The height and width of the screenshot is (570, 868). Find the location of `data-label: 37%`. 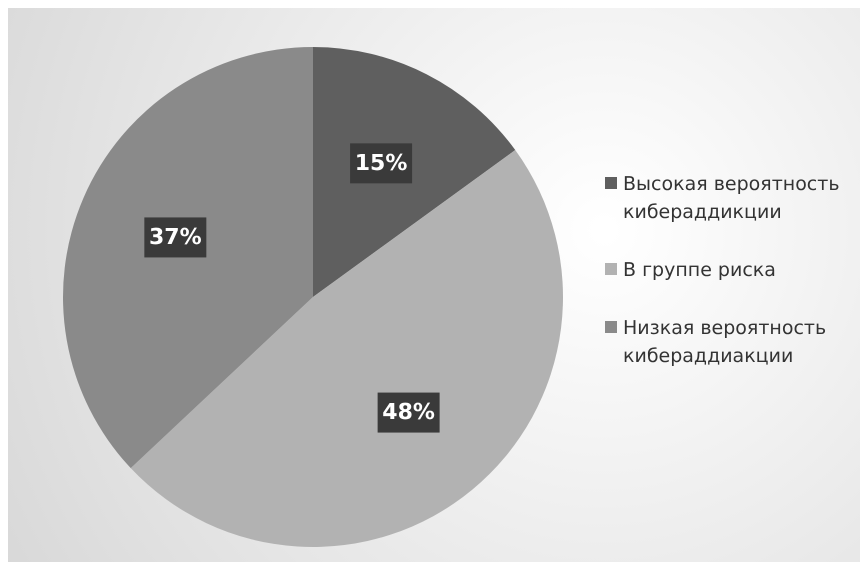

data-label: 37% is located at coordinates (175, 237).